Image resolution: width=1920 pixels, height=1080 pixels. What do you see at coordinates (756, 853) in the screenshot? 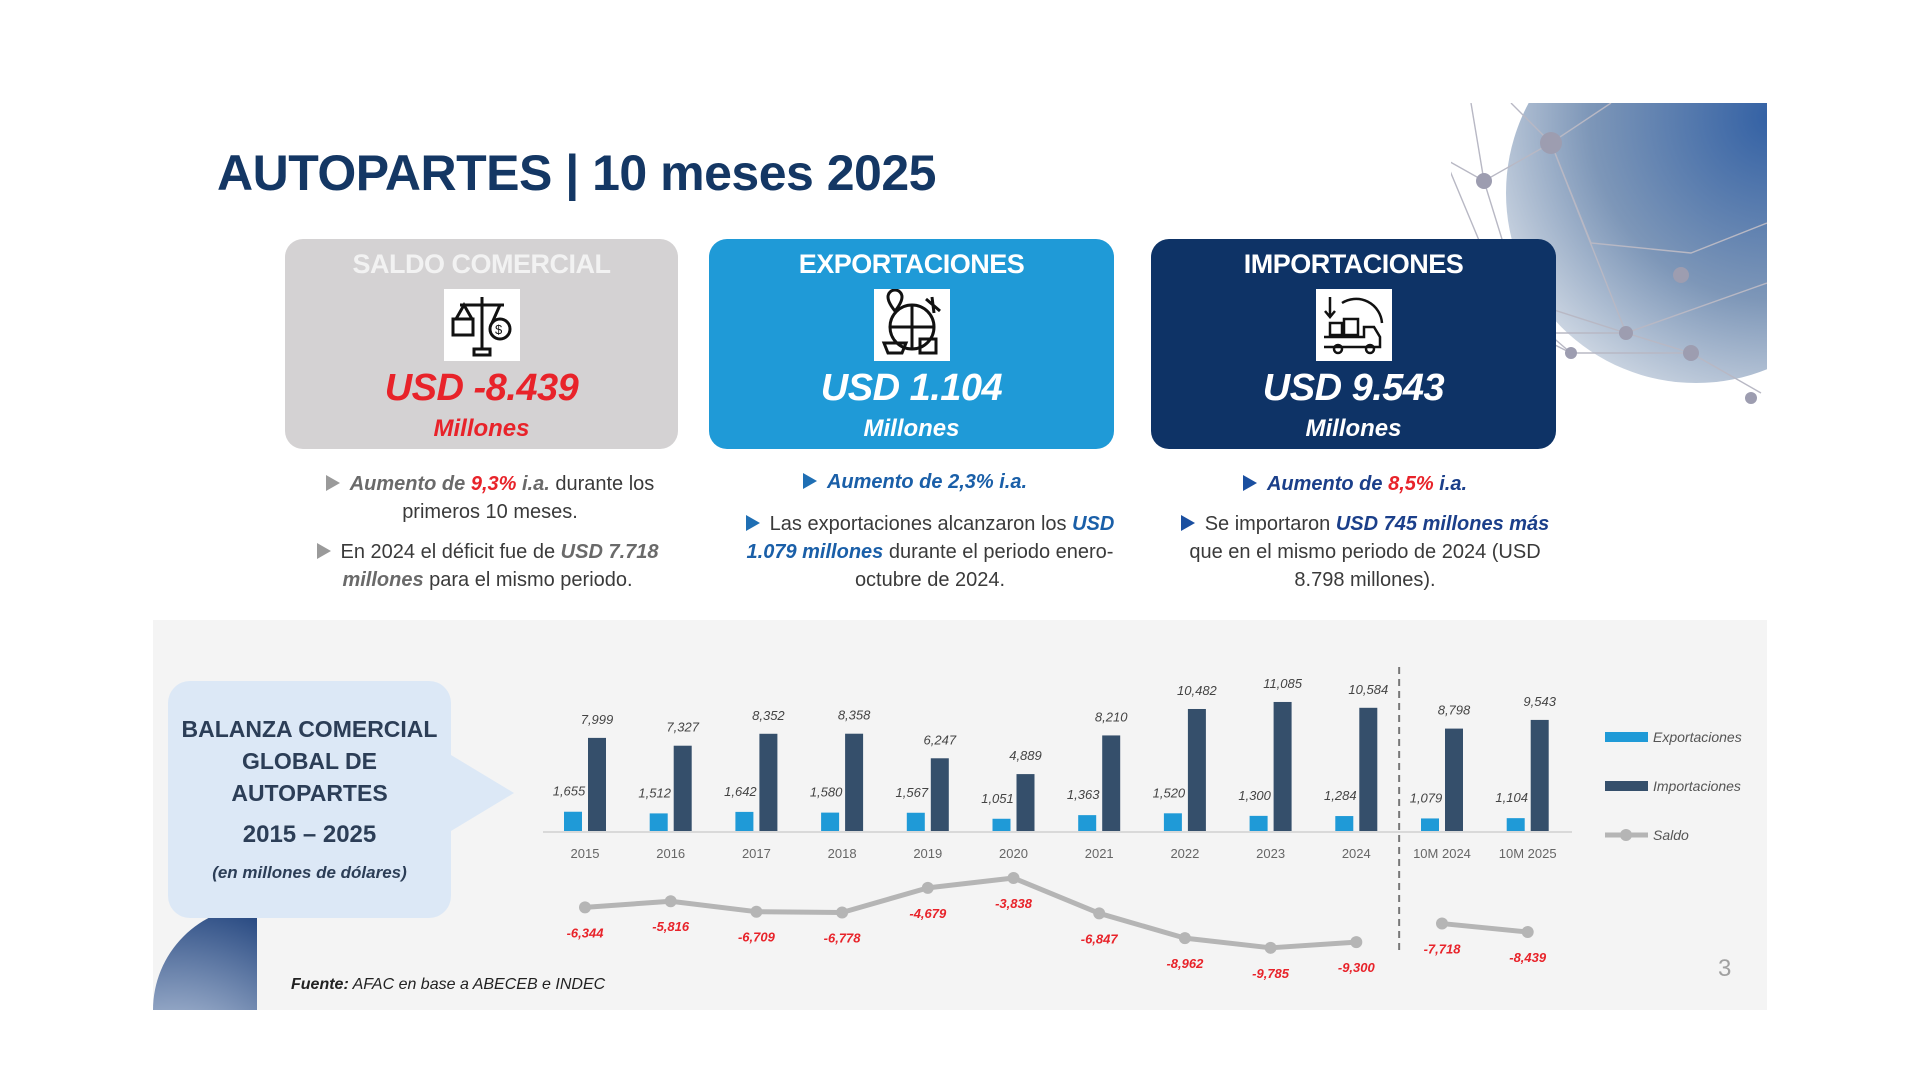
I see `x-tick-label-2017: 2017` at bounding box center [756, 853].